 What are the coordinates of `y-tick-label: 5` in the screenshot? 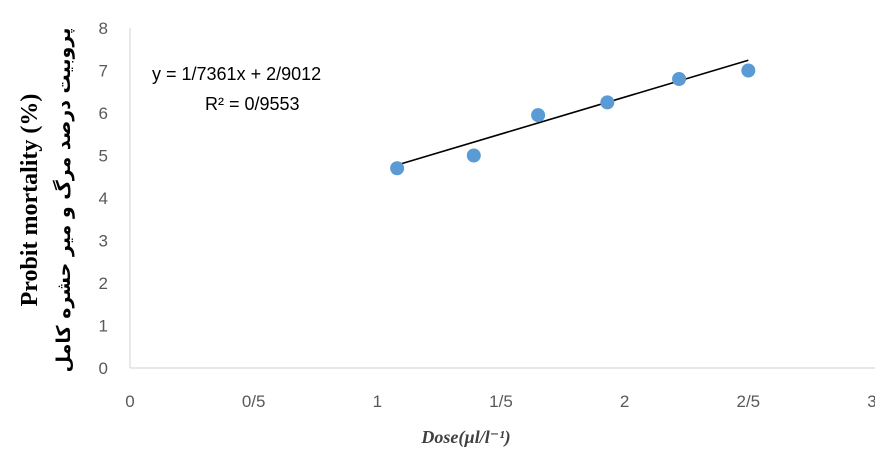 It's located at (103, 156).